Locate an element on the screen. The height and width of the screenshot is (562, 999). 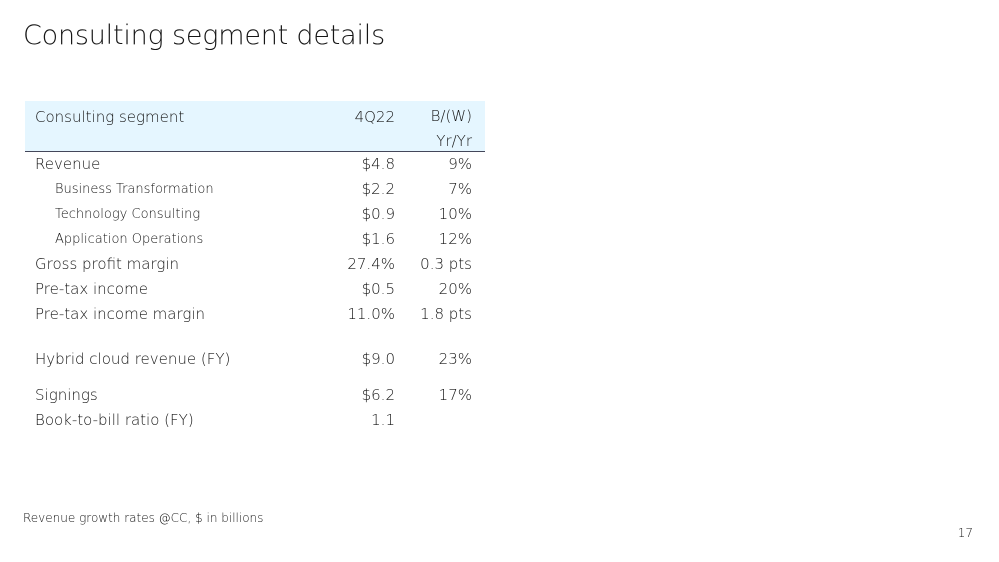
row-label: Application Operations is located at coordinates (129, 239).